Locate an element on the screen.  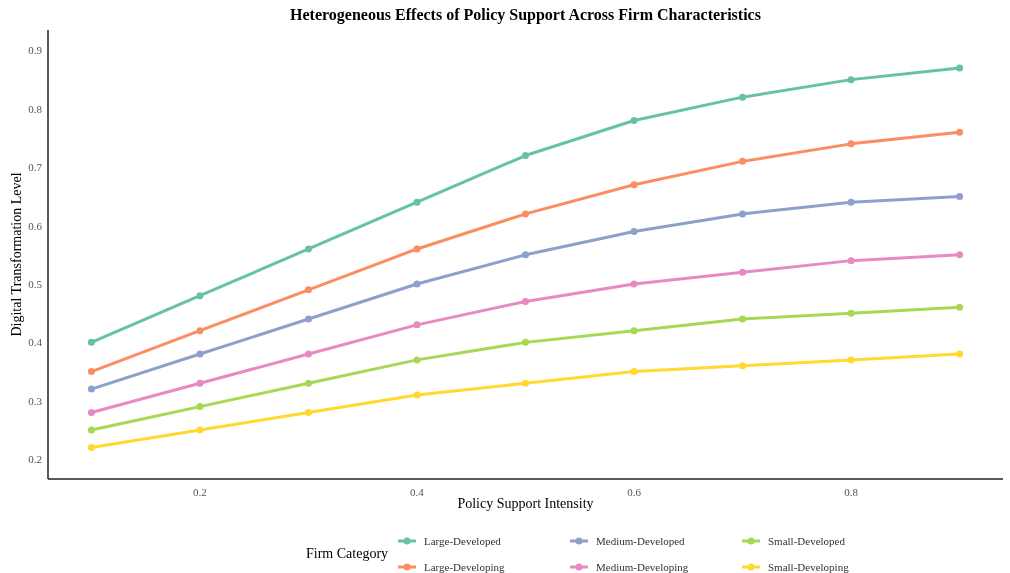
legend-label: Medium-Developing is located at coordinates (642, 567).